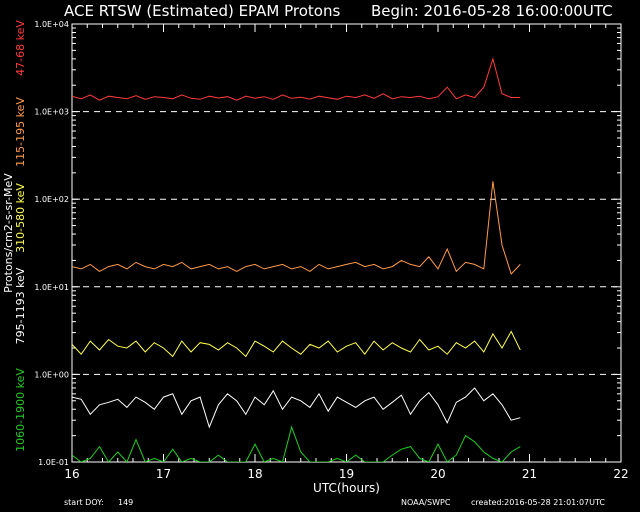 This screenshot has height=512, width=640. What do you see at coordinates (84, 502) in the screenshot?
I see `start-doy-label: start DOY:` at bounding box center [84, 502].